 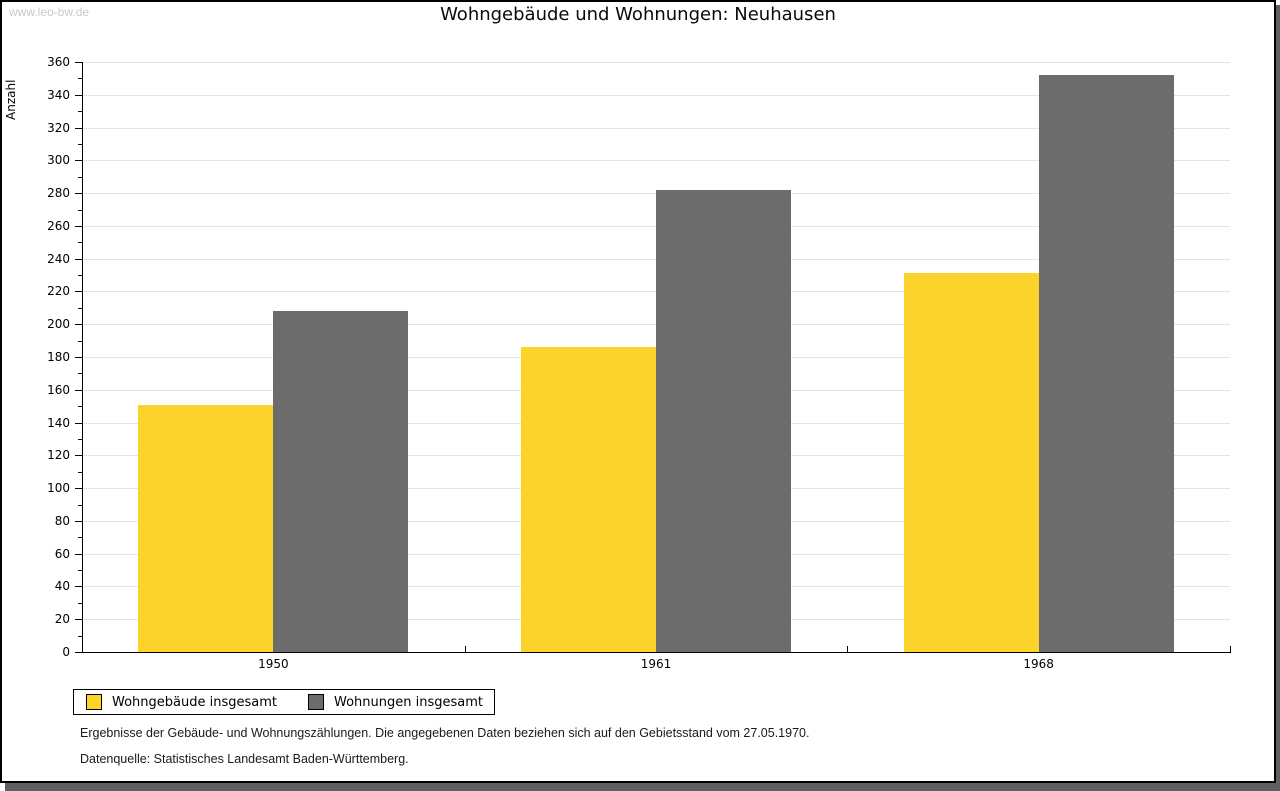 I want to click on y-tick-label-220: 220, so click(x=58, y=291).